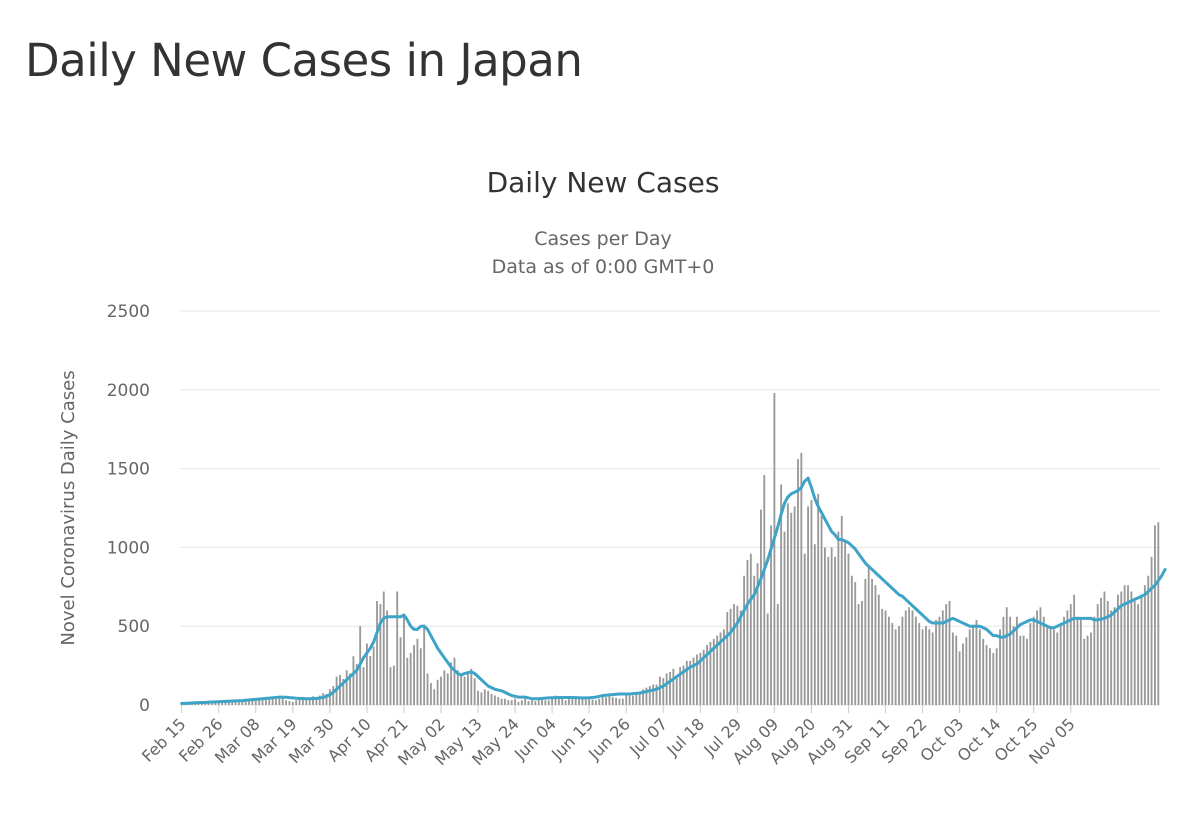 The width and height of the screenshot is (1183, 817). I want to click on y-tick-label: 2500, so click(128, 312).